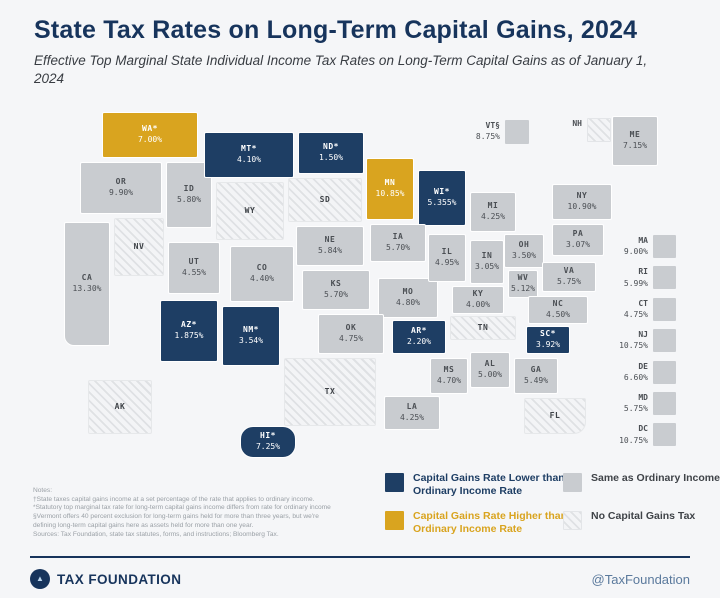  Describe the element at coordinates (582, 202) in the screenshot. I see `state-NY: NY 10.90%` at that location.